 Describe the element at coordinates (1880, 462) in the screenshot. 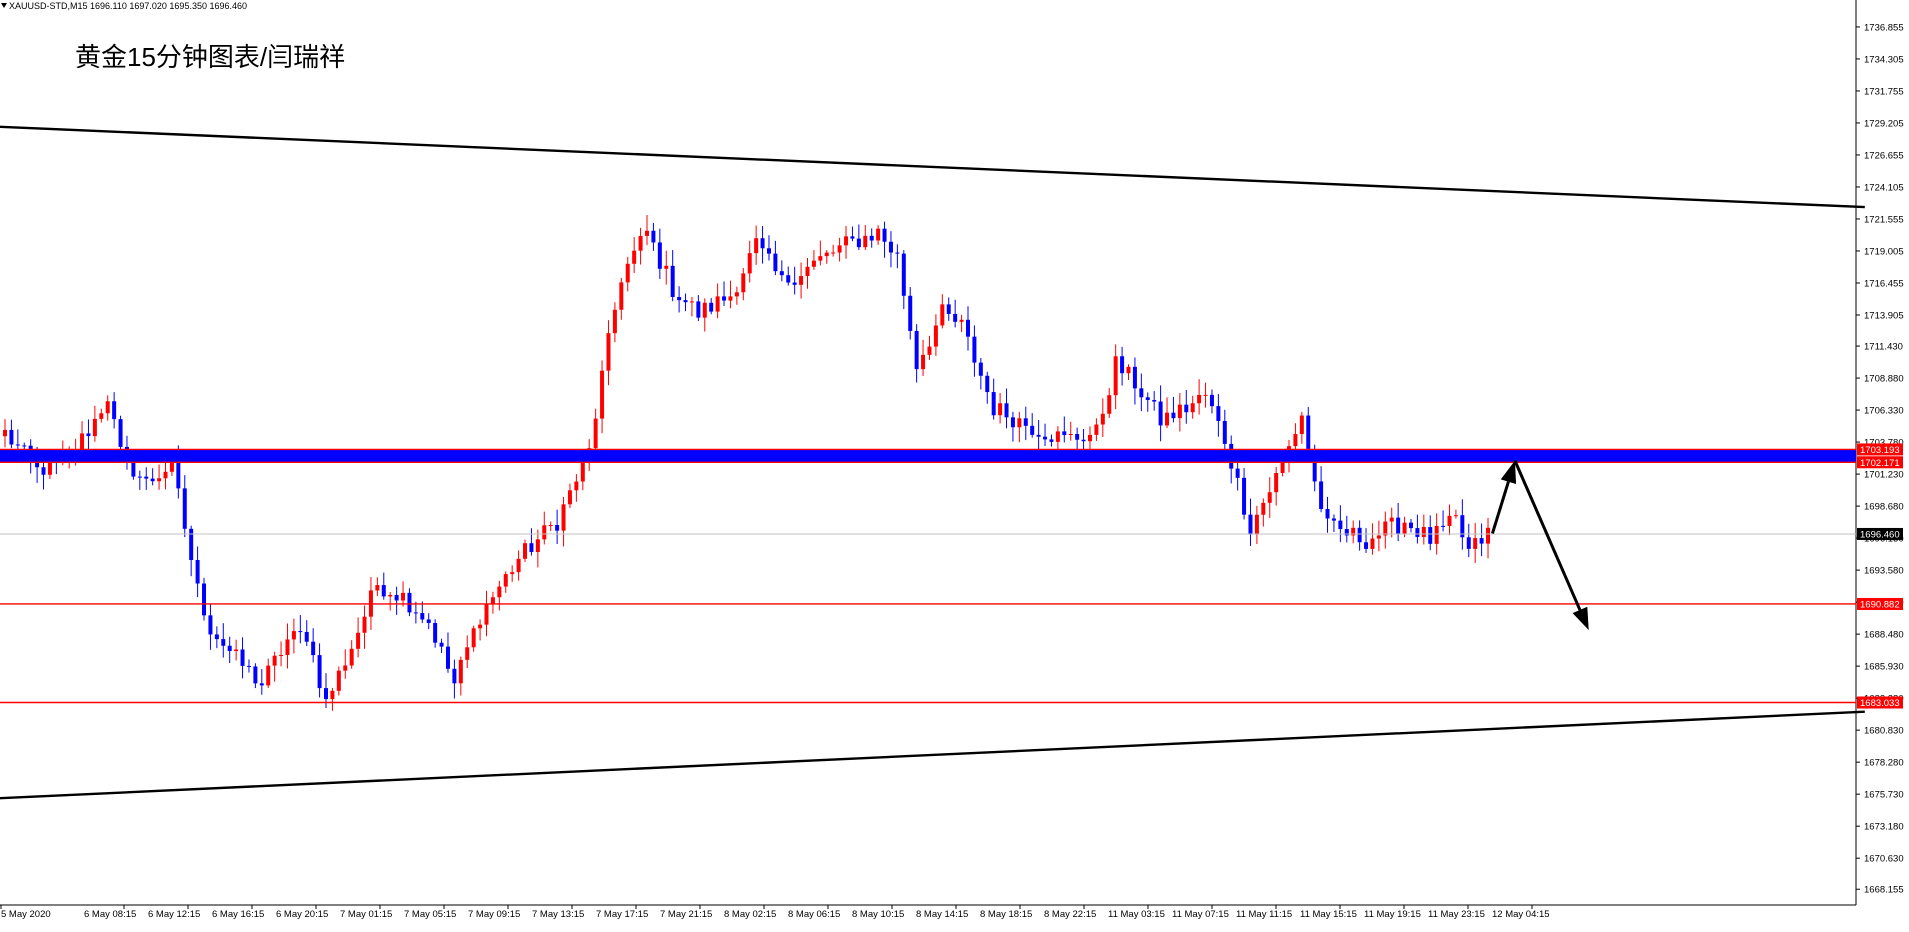

I see `resistance-lower-label: 1702.171` at that location.